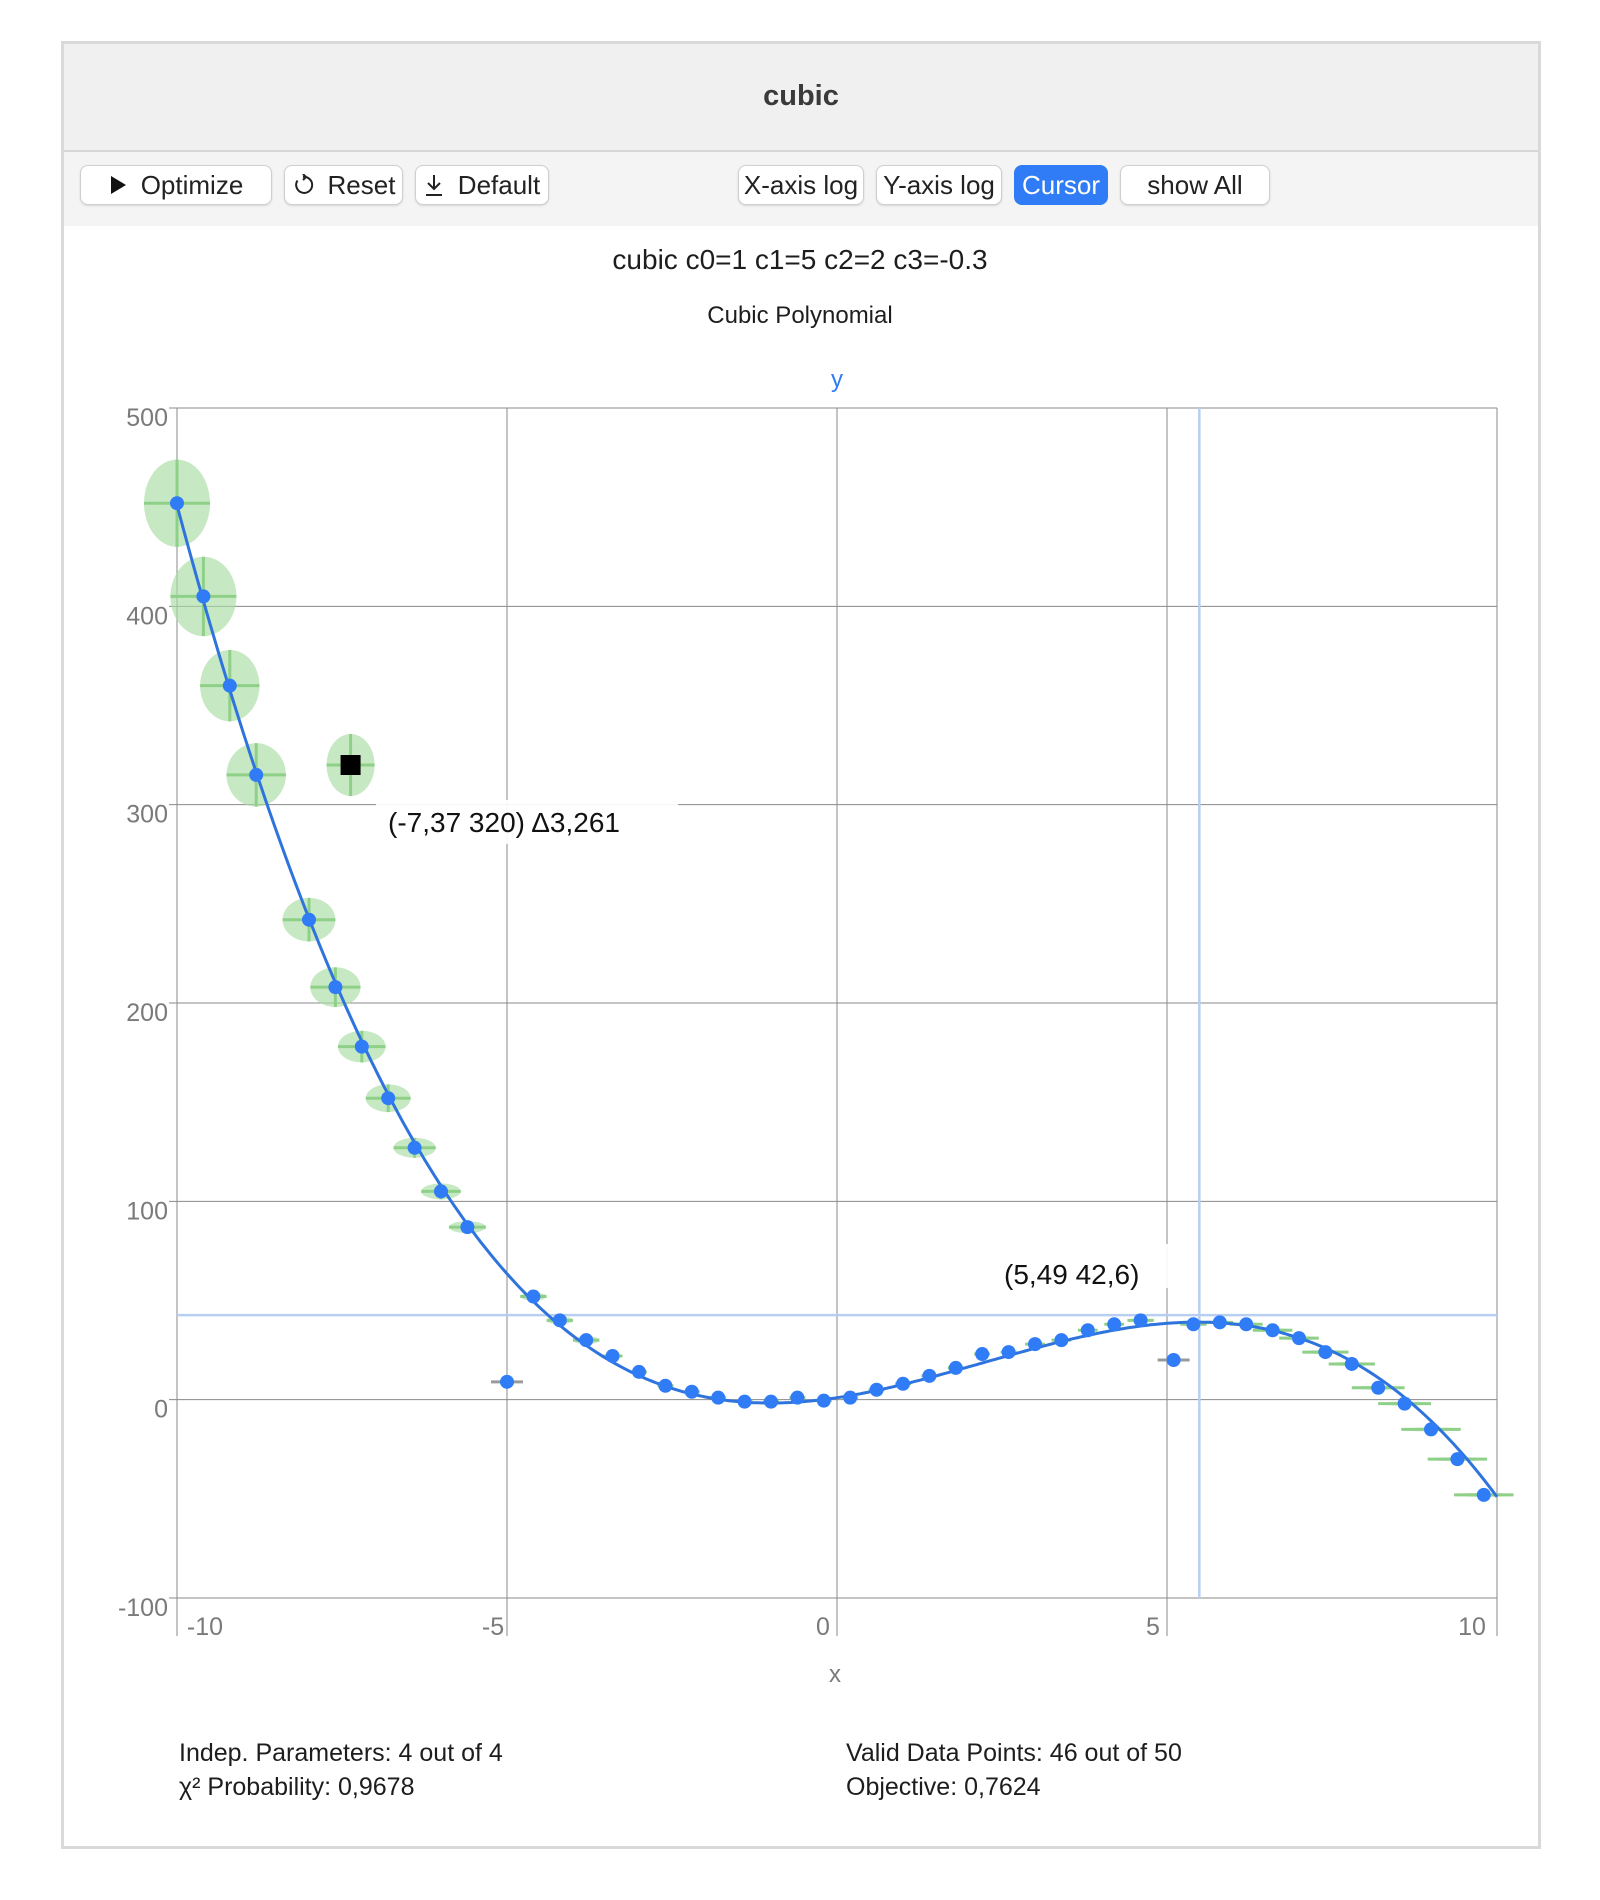 The height and width of the screenshot is (1900, 1600). I want to click on cursor-readout-background, so click(1085, 1266).